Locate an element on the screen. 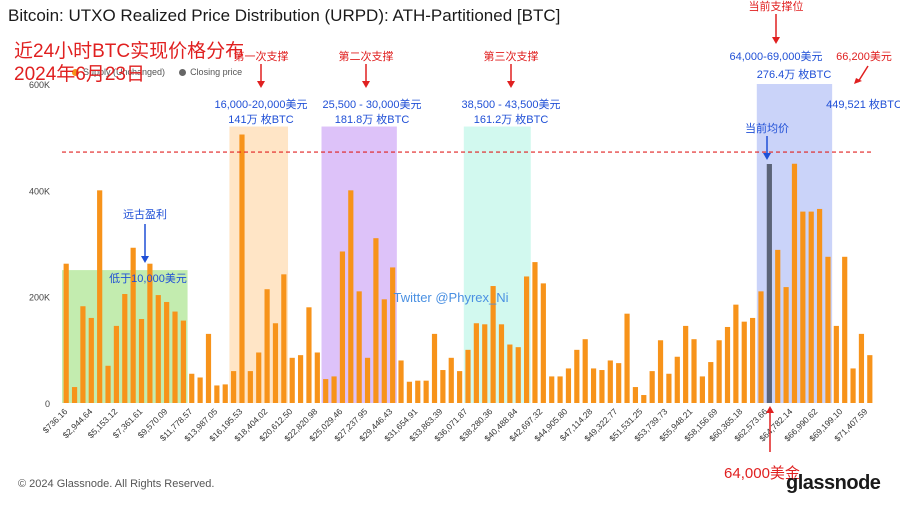 Image resolution: width=900 pixels, height=507 pixels. legend-item-closing-price: Closing price is located at coordinates (210, 72).